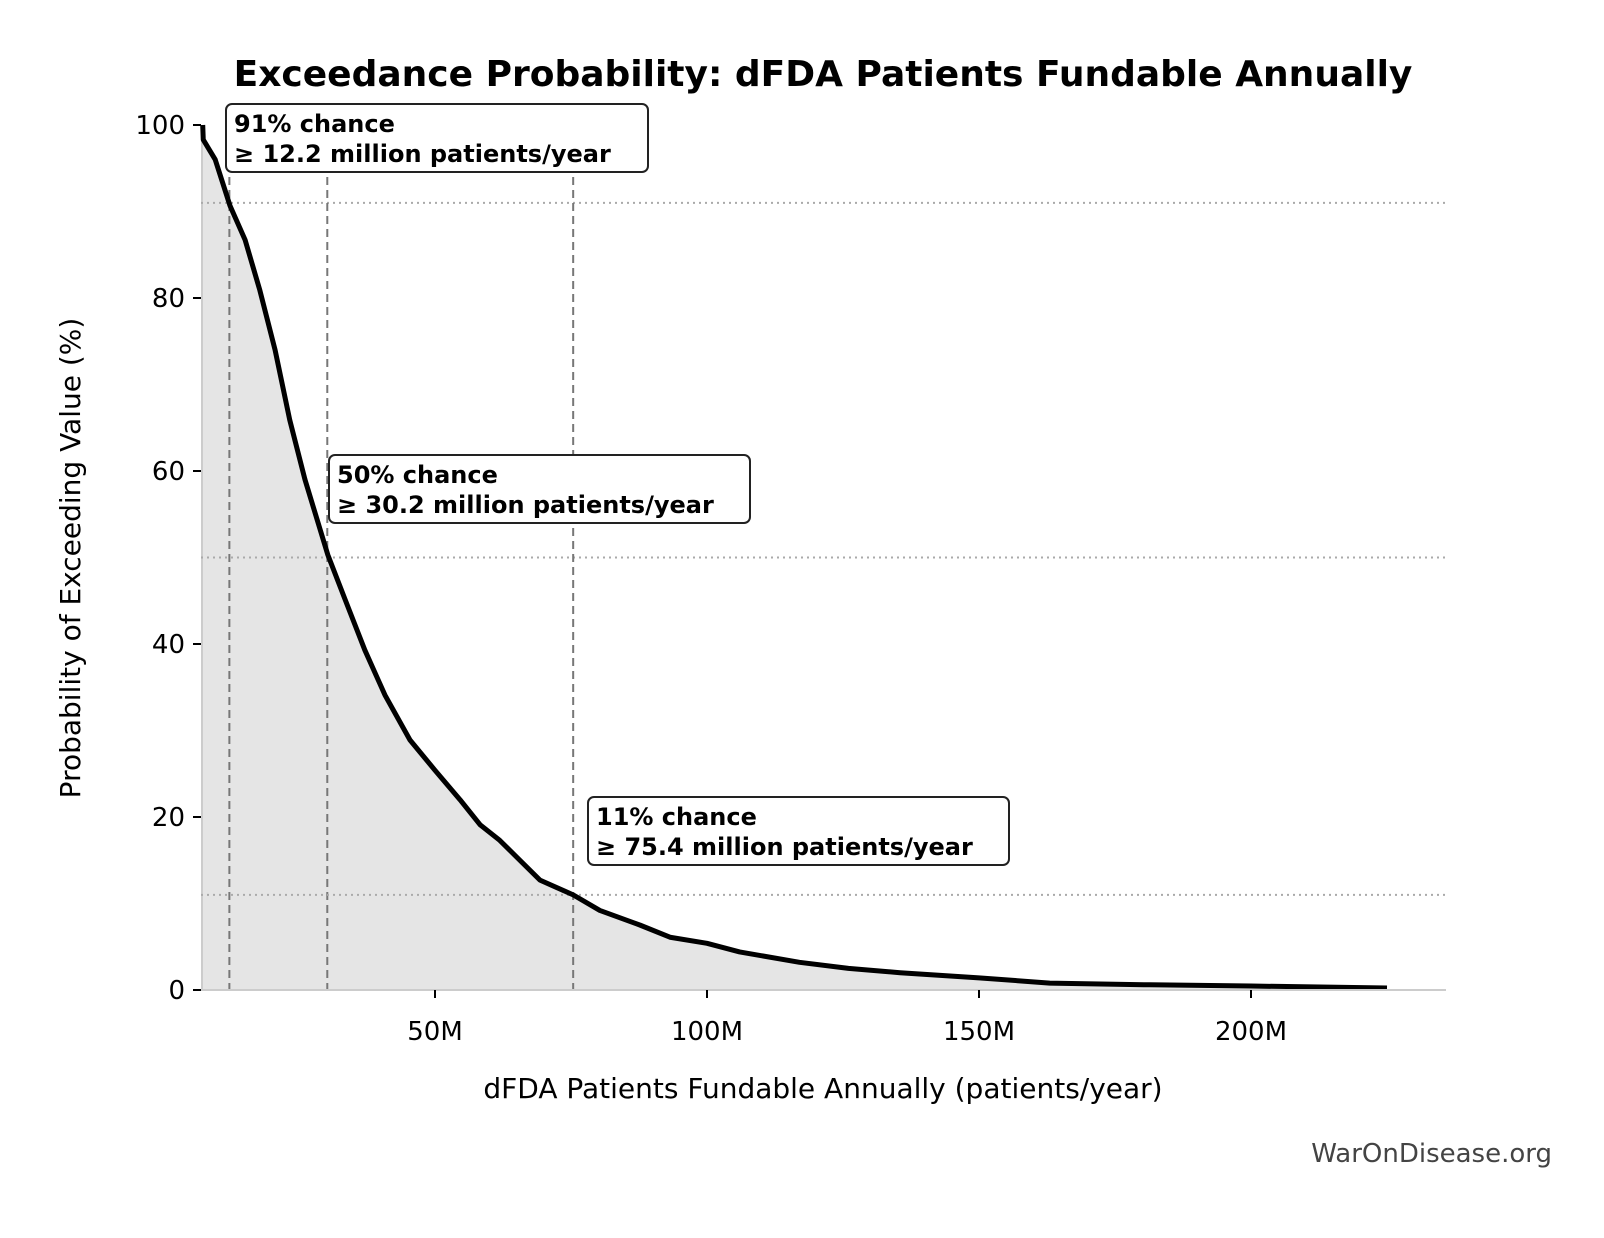 The height and width of the screenshot is (1238, 1604). Describe the element at coordinates (168, 818) in the screenshot. I see `y-tick-label: 20` at that location.